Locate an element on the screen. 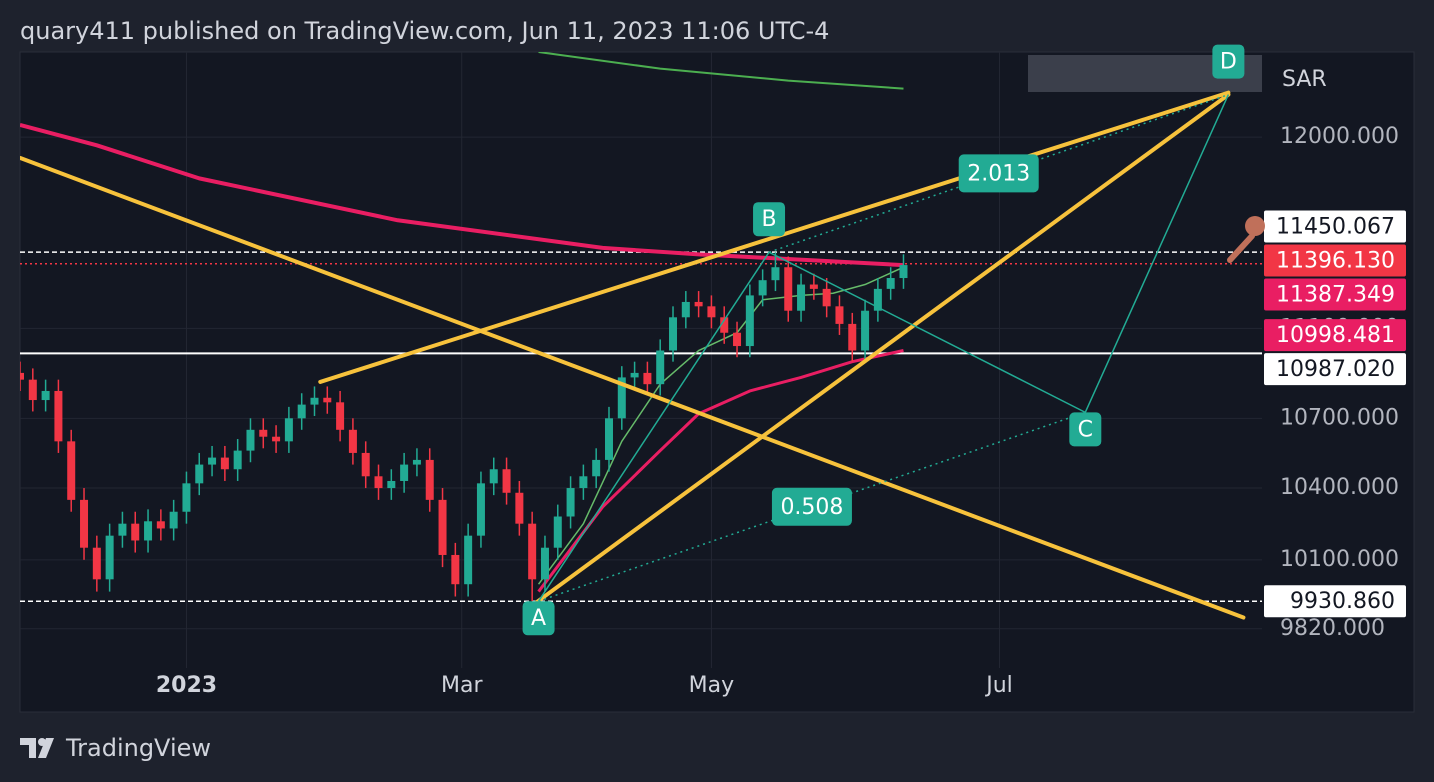 This screenshot has width=1434, height=782. y-tick-label: 10700.000 is located at coordinates (1339, 417).